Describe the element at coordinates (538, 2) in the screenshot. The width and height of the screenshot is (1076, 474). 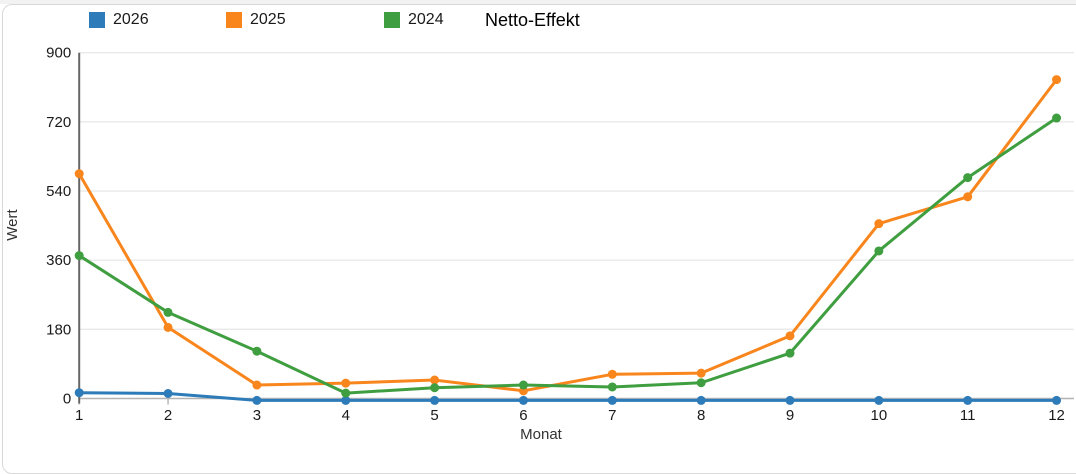
I see `page-top-strip` at that location.